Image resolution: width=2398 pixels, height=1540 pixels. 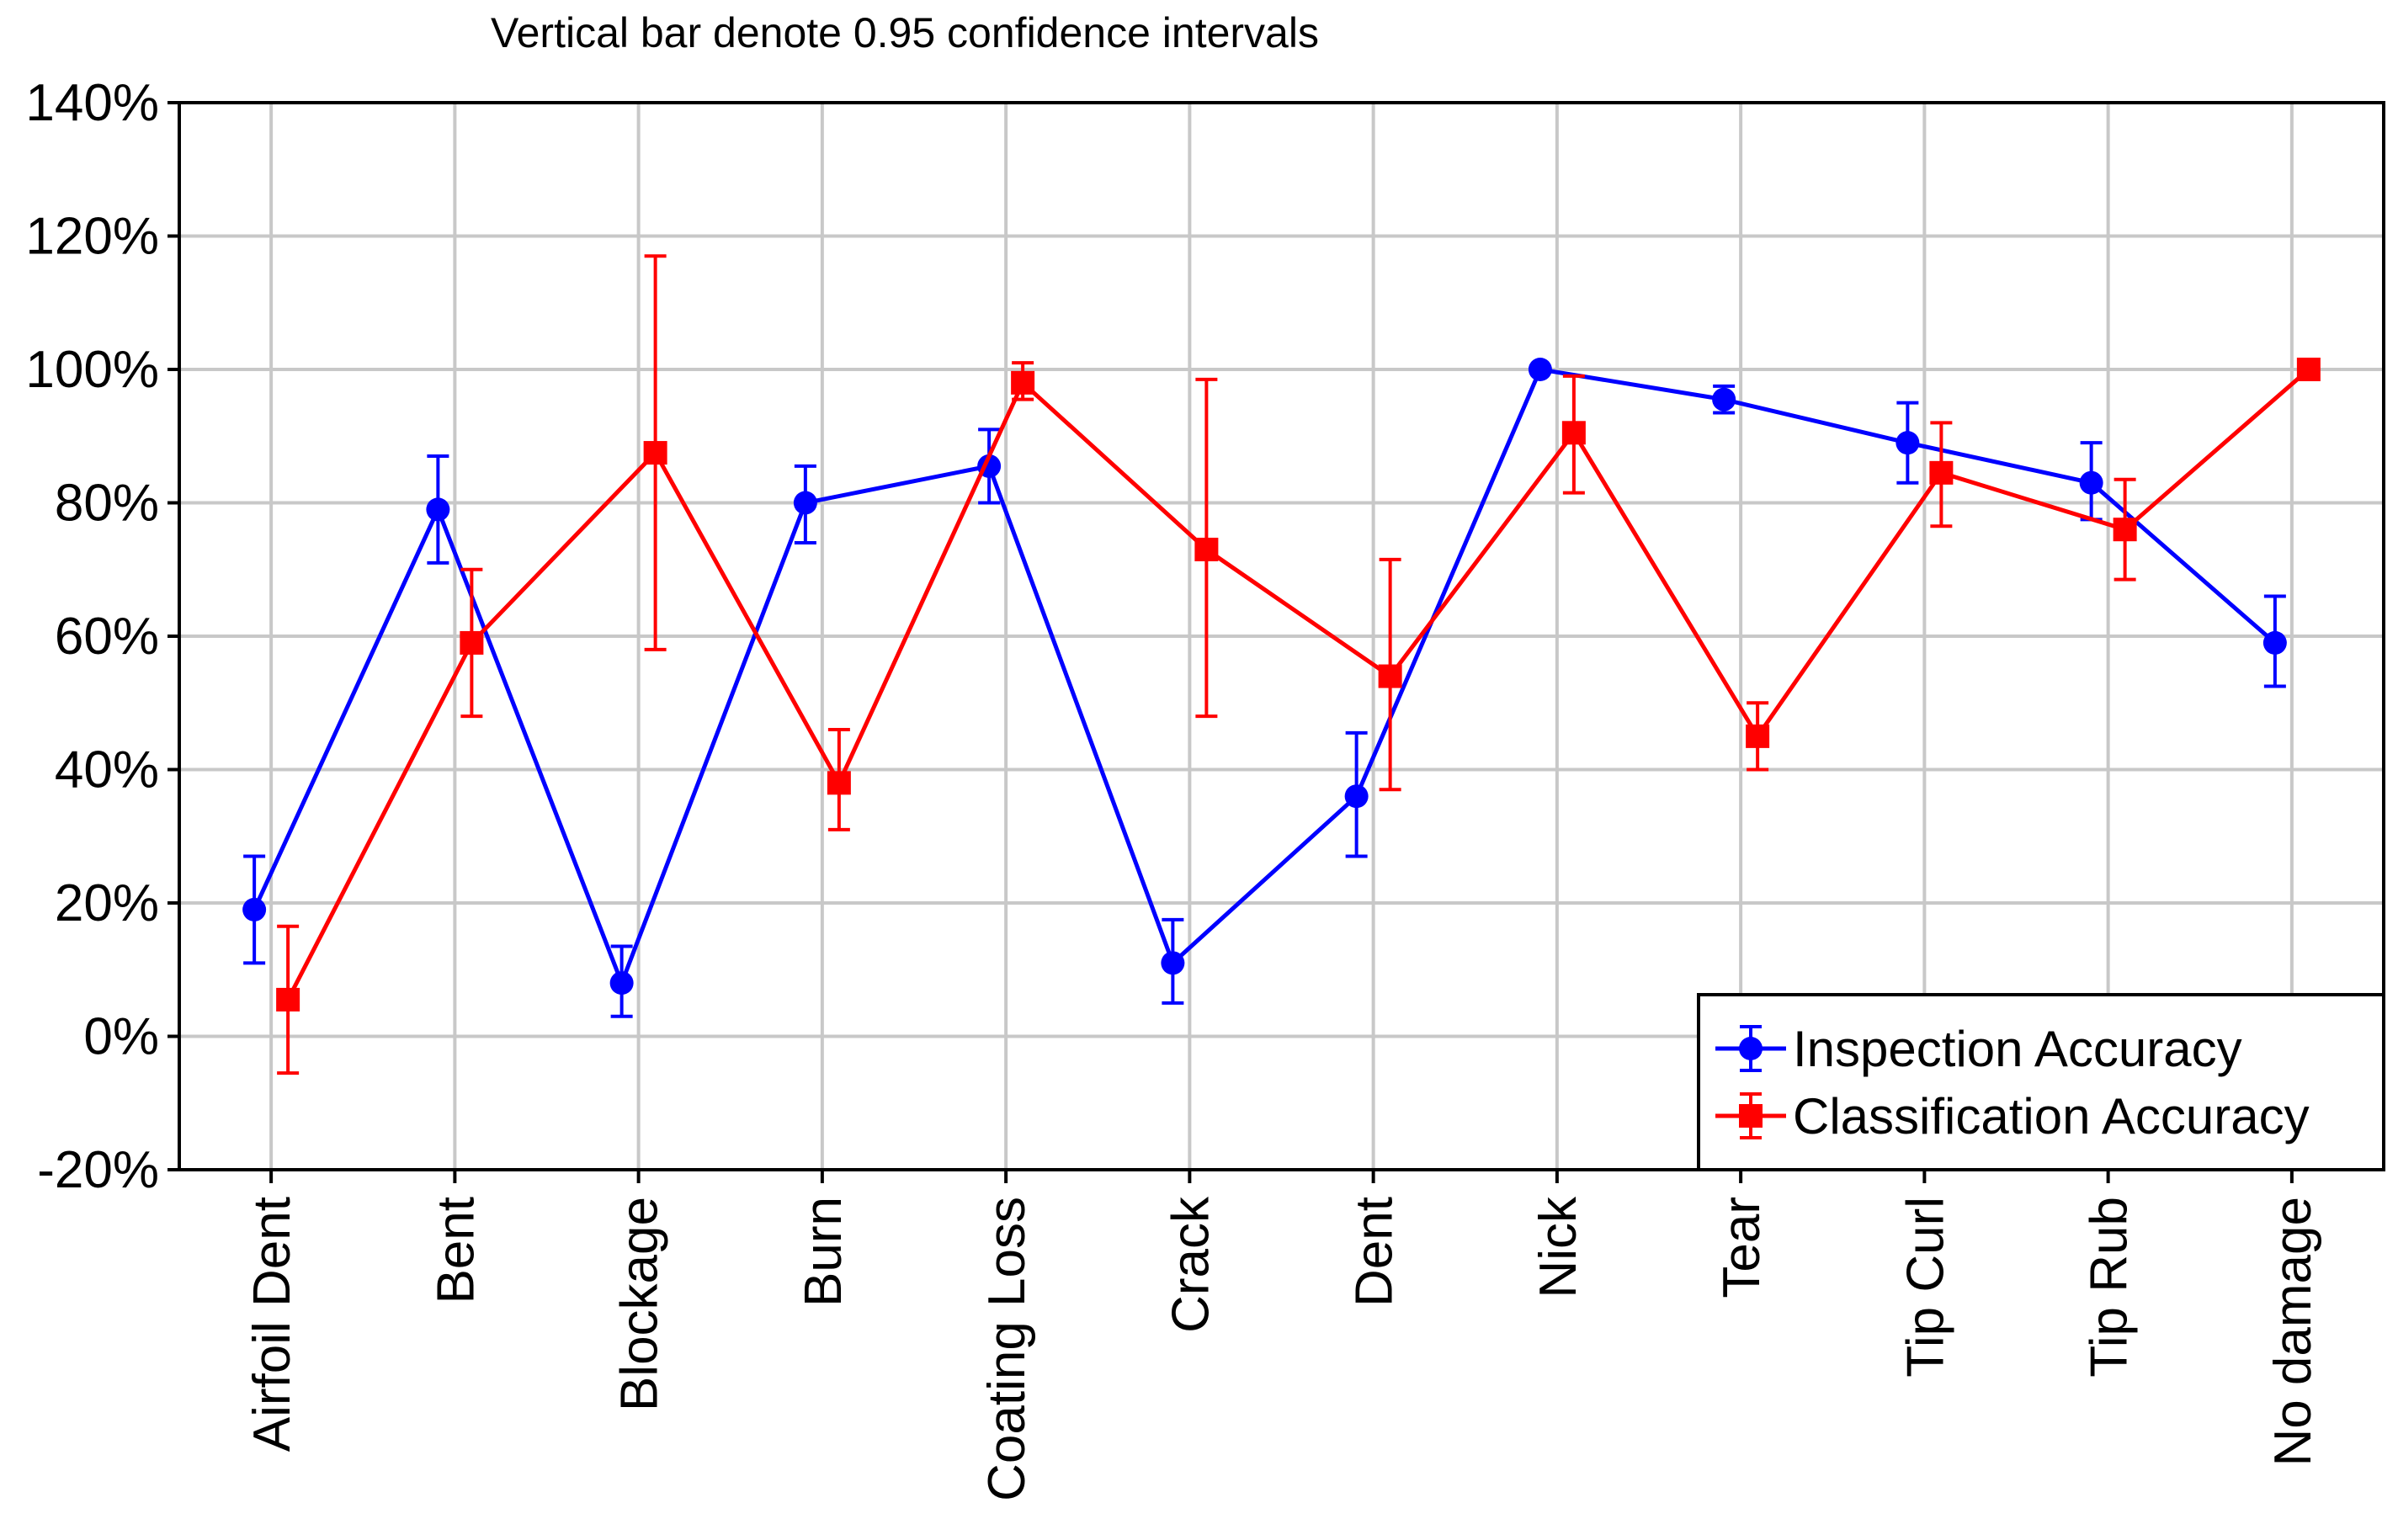 I want to click on legend-item: Inspection Accuracy, so click(x=1979, y=1049).